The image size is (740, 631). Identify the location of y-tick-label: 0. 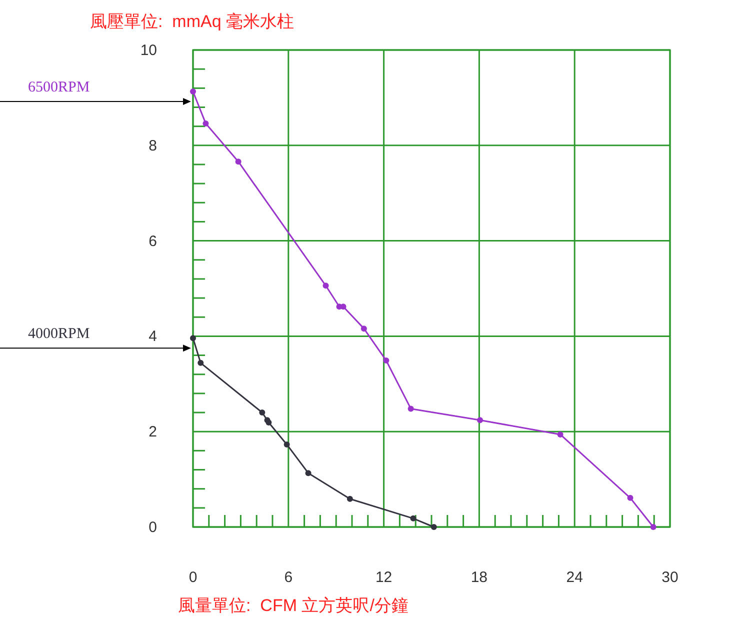
(152, 527).